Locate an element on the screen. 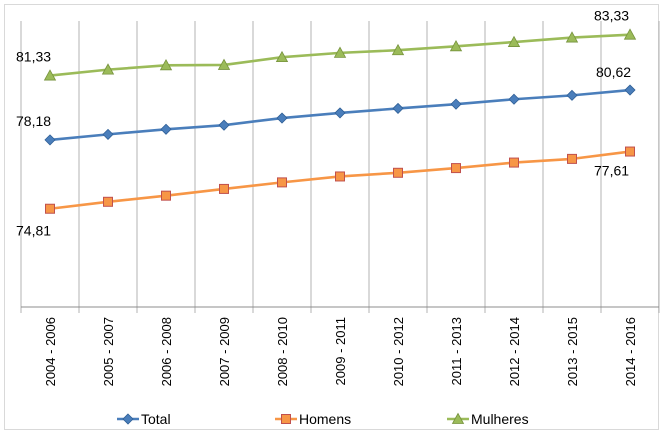 The image size is (663, 436). legend-label: Homens is located at coordinates (325, 419).